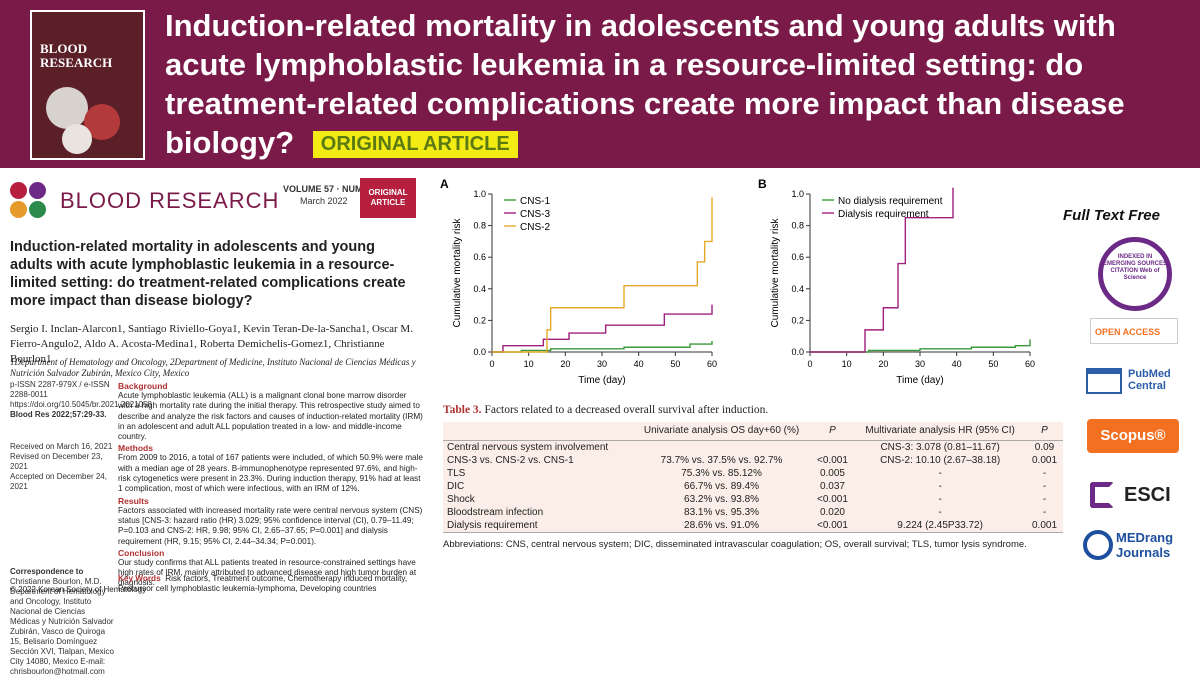  I want to click on table-cell: Bloodstream infection, so click(495, 512).